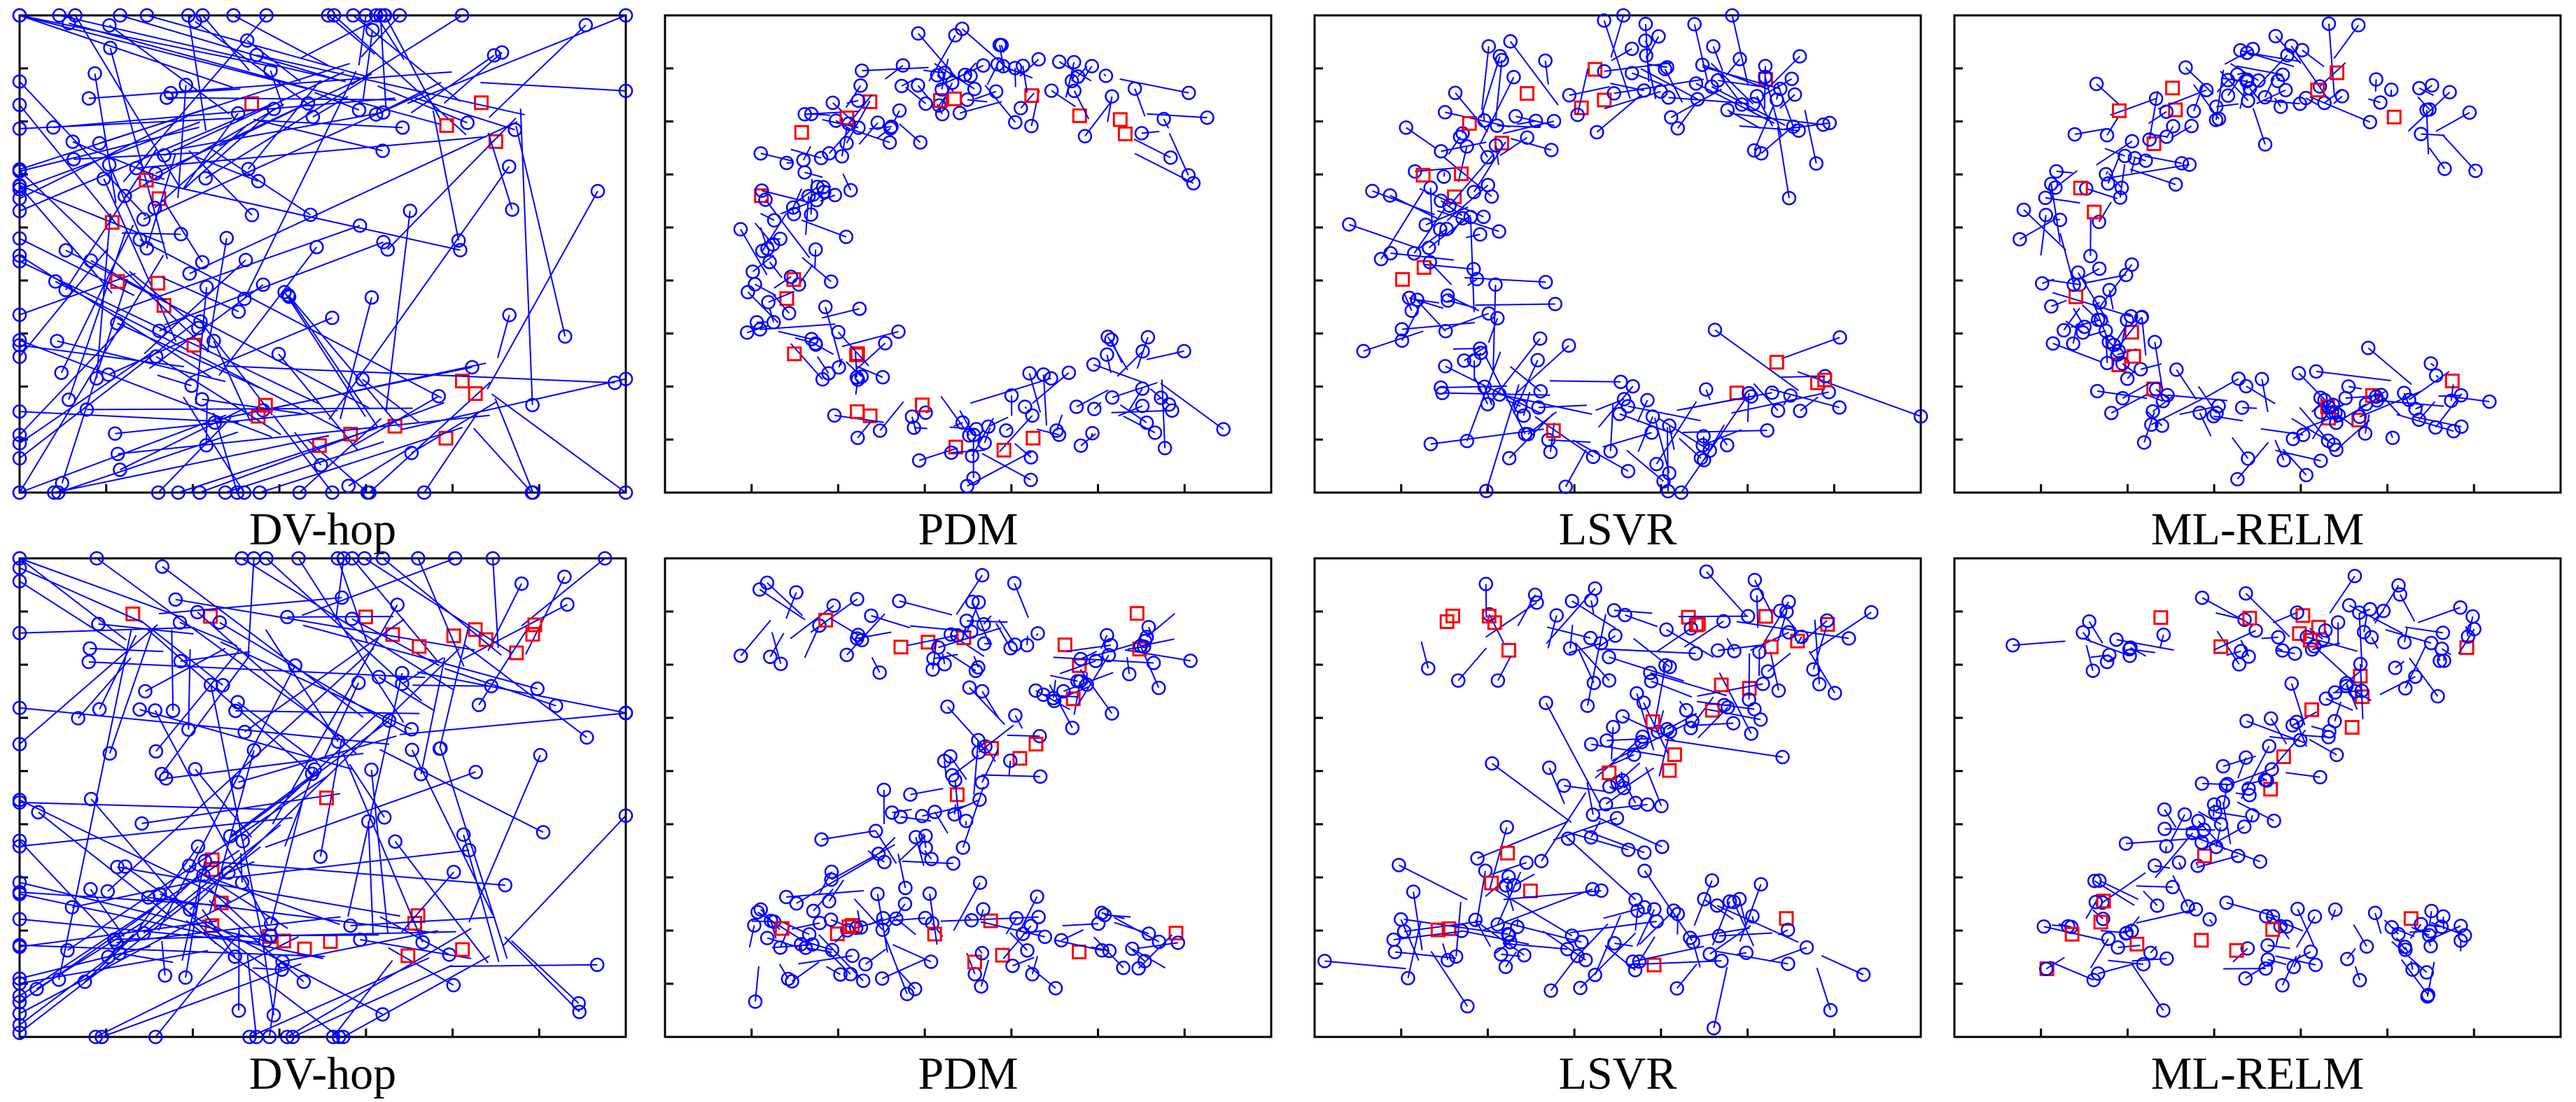  I want to click on plot-marks, so click(2218, 803).